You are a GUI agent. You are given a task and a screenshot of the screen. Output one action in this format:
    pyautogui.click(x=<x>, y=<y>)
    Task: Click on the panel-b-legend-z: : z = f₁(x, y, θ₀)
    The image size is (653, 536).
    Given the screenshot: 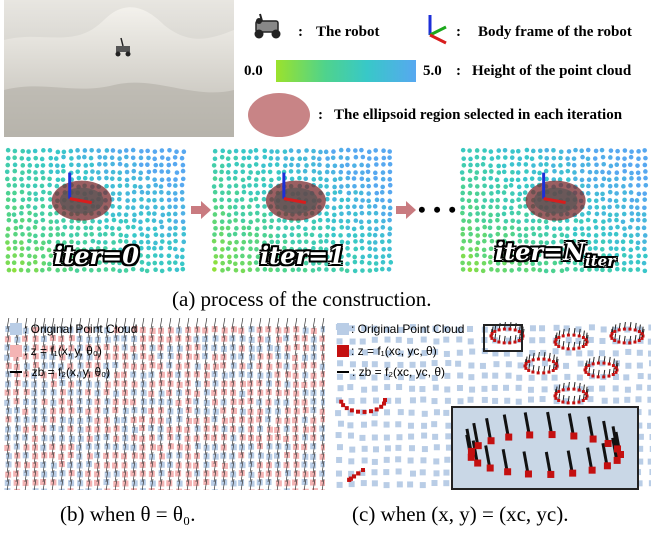 What is the action you would take?
    pyautogui.click(x=56, y=351)
    